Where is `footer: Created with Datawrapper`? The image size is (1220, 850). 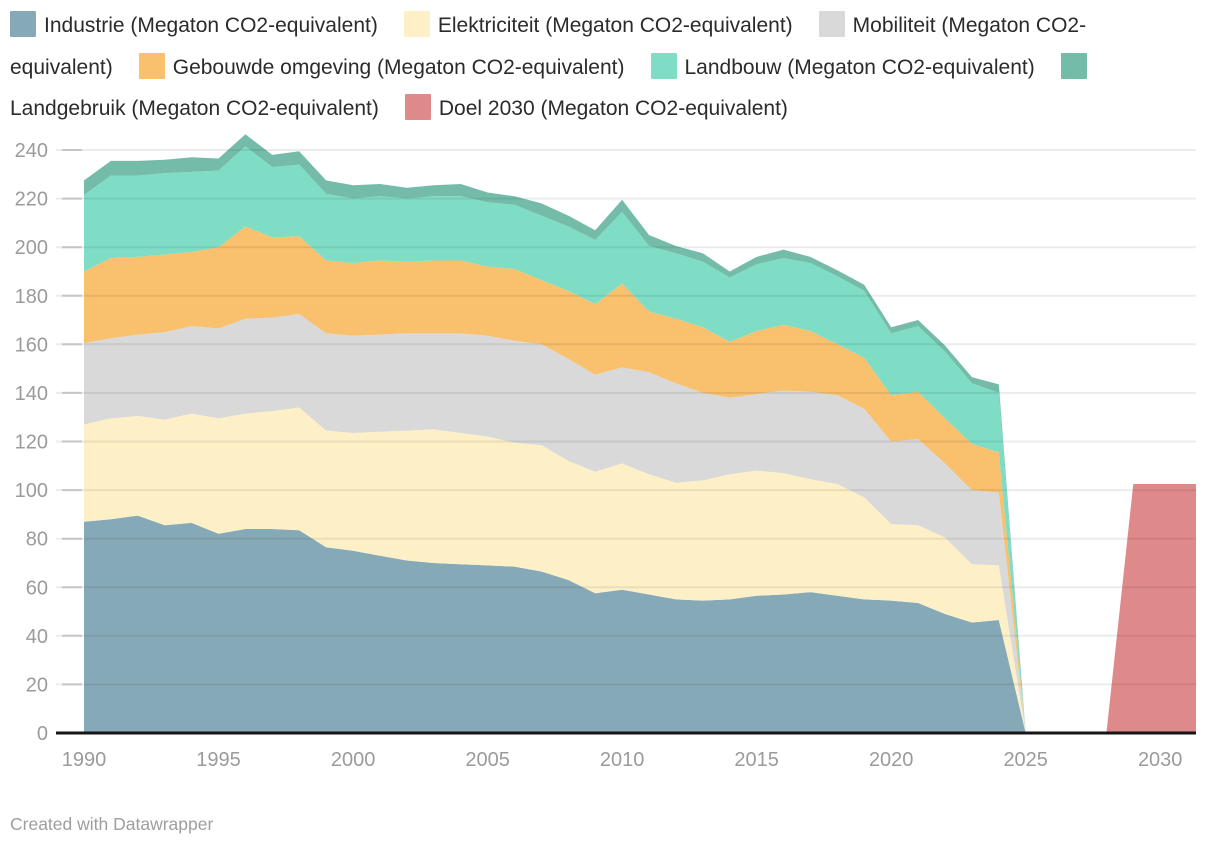
footer: Created with Datawrapper is located at coordinates (111, 824).